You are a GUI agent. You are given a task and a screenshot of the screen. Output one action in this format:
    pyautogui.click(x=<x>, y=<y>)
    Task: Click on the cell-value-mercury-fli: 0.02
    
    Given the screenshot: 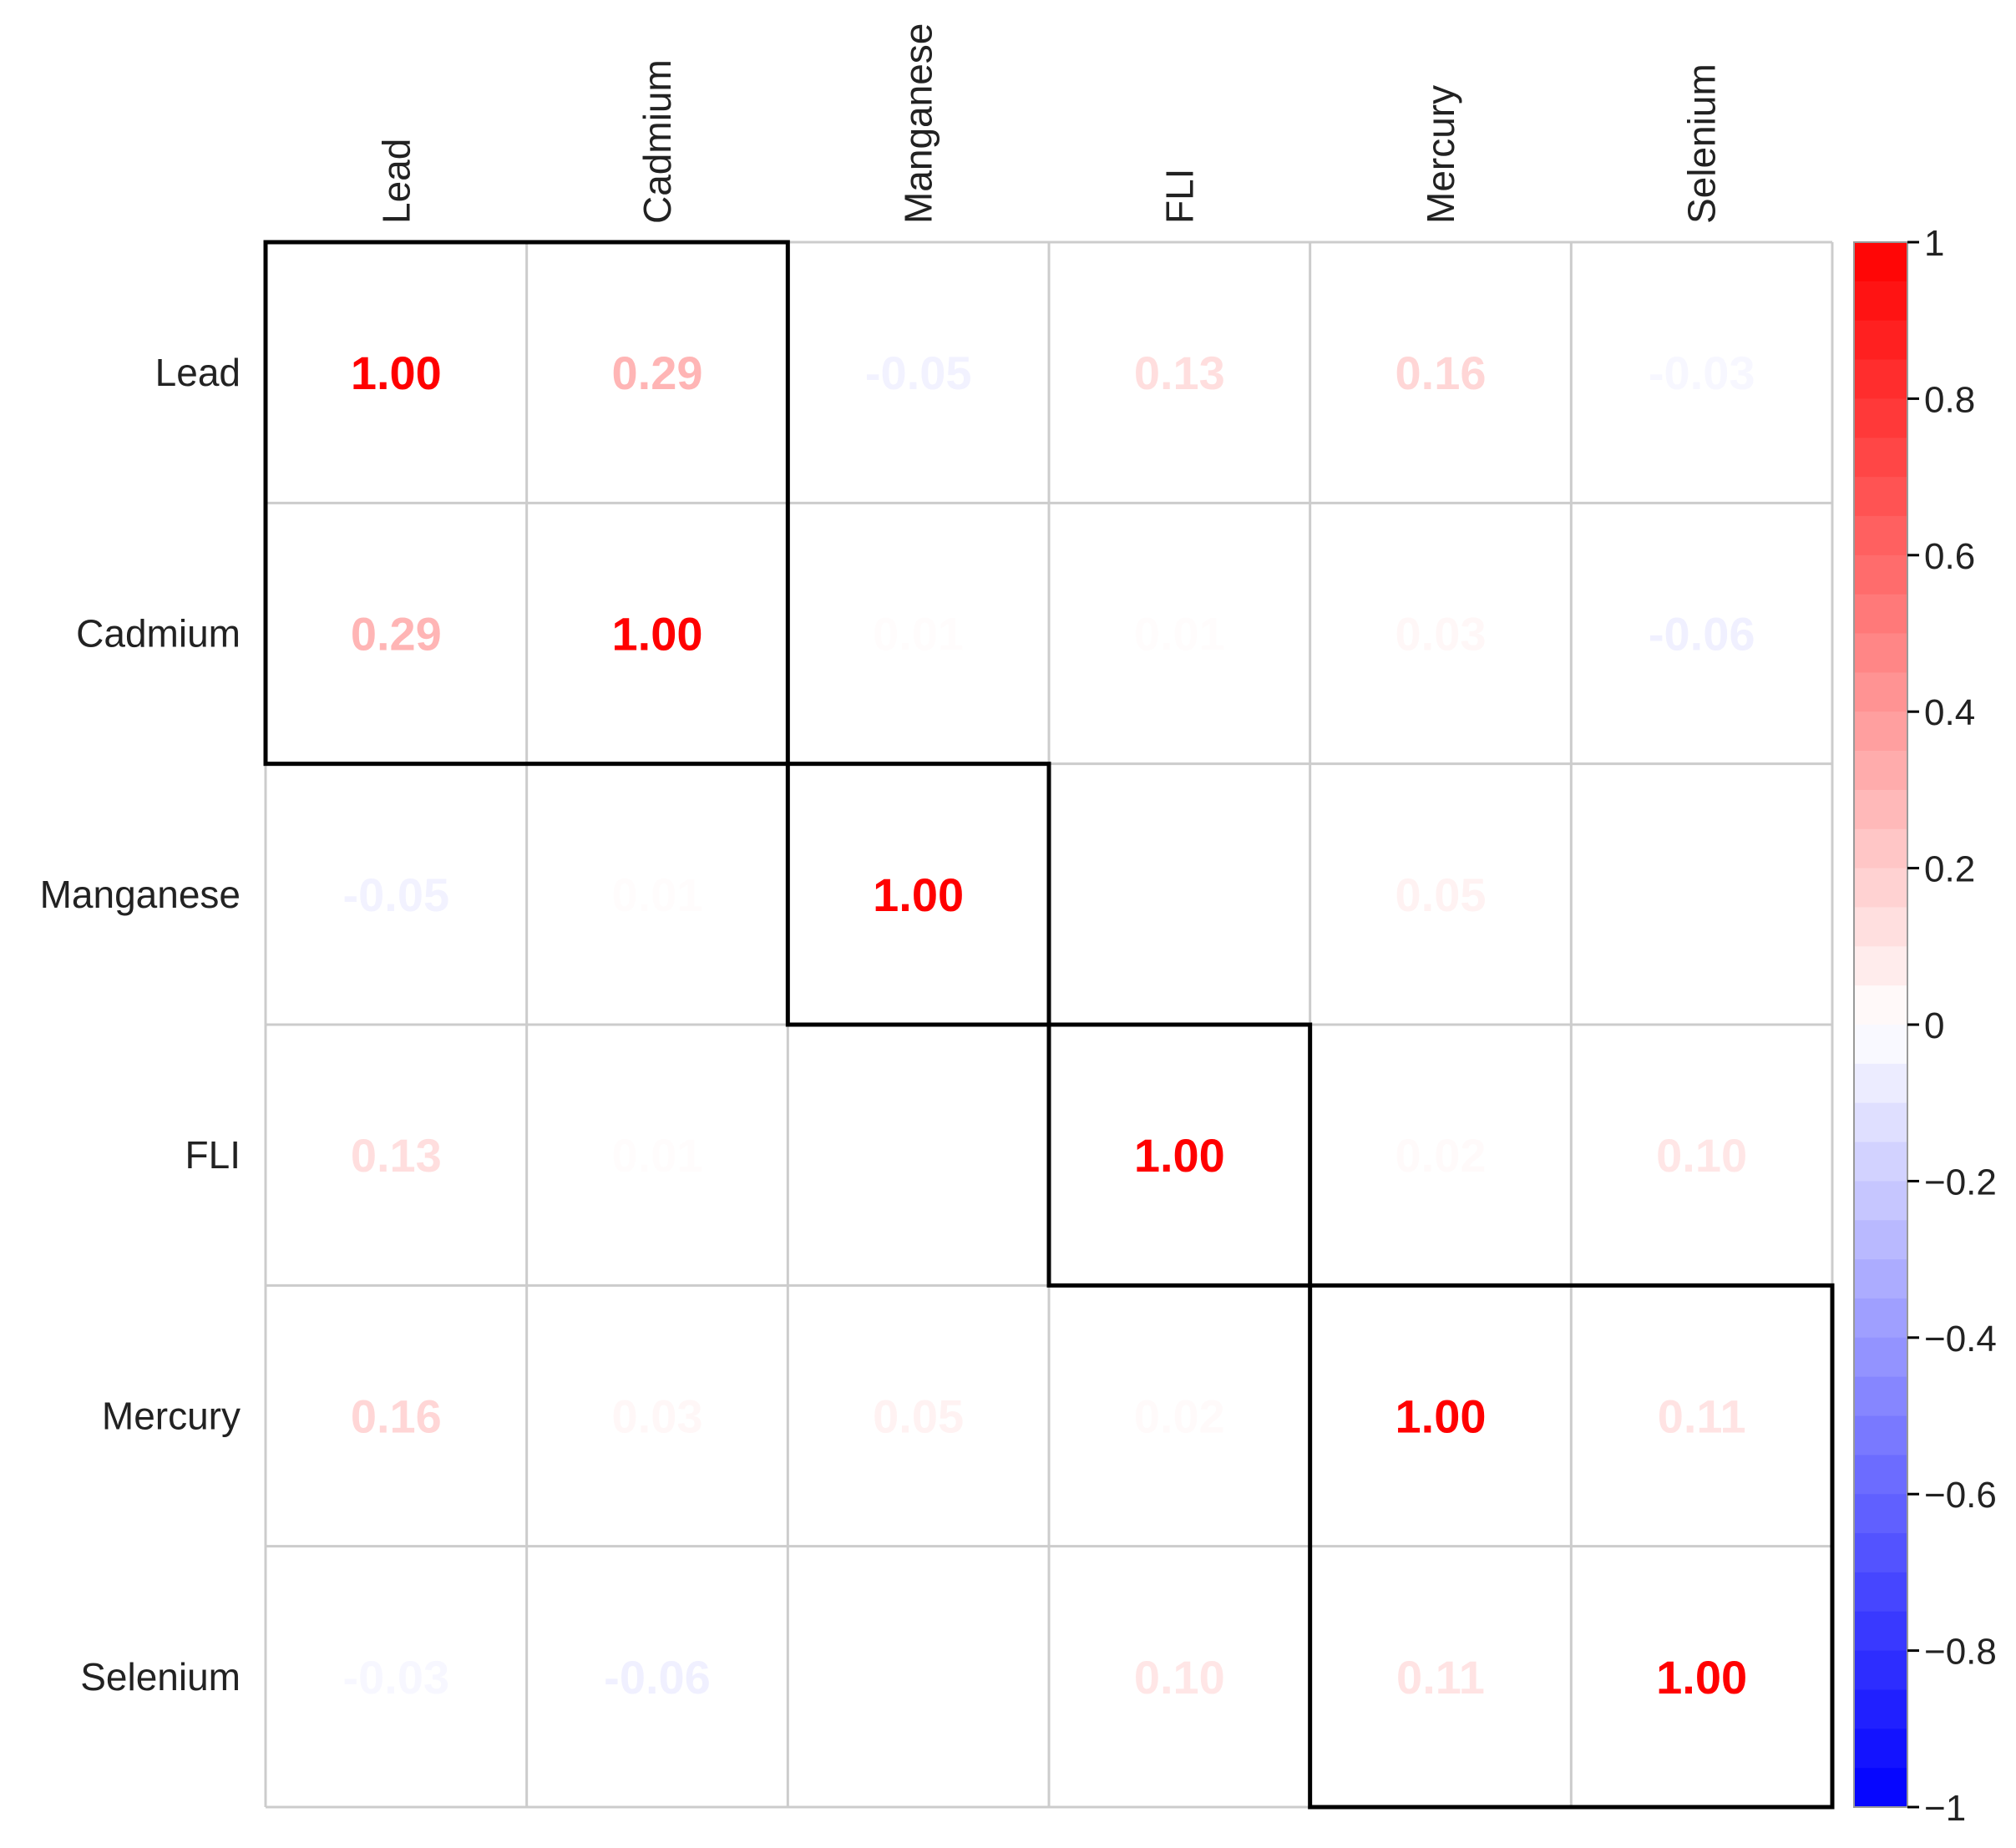 What is the action you would take?
    pyautogui.click(x=1179, y=1416)
    